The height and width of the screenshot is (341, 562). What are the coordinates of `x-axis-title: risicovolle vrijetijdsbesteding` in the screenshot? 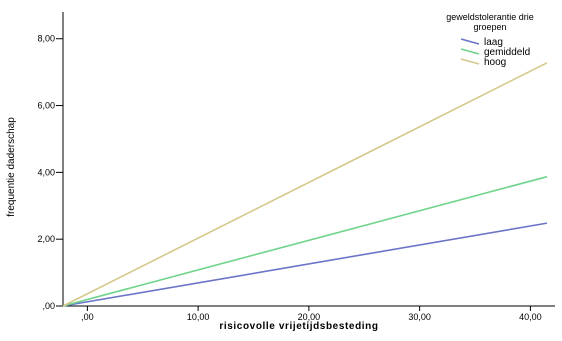 It's located at (298, 326).